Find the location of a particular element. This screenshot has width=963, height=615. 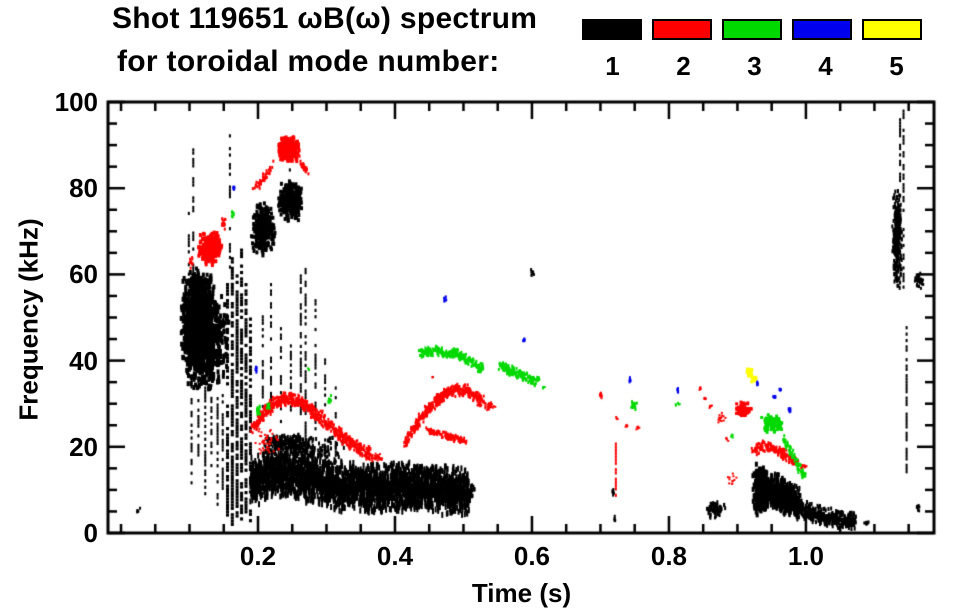

legend-mode-number: 5 is located at coordinates (896, 66).